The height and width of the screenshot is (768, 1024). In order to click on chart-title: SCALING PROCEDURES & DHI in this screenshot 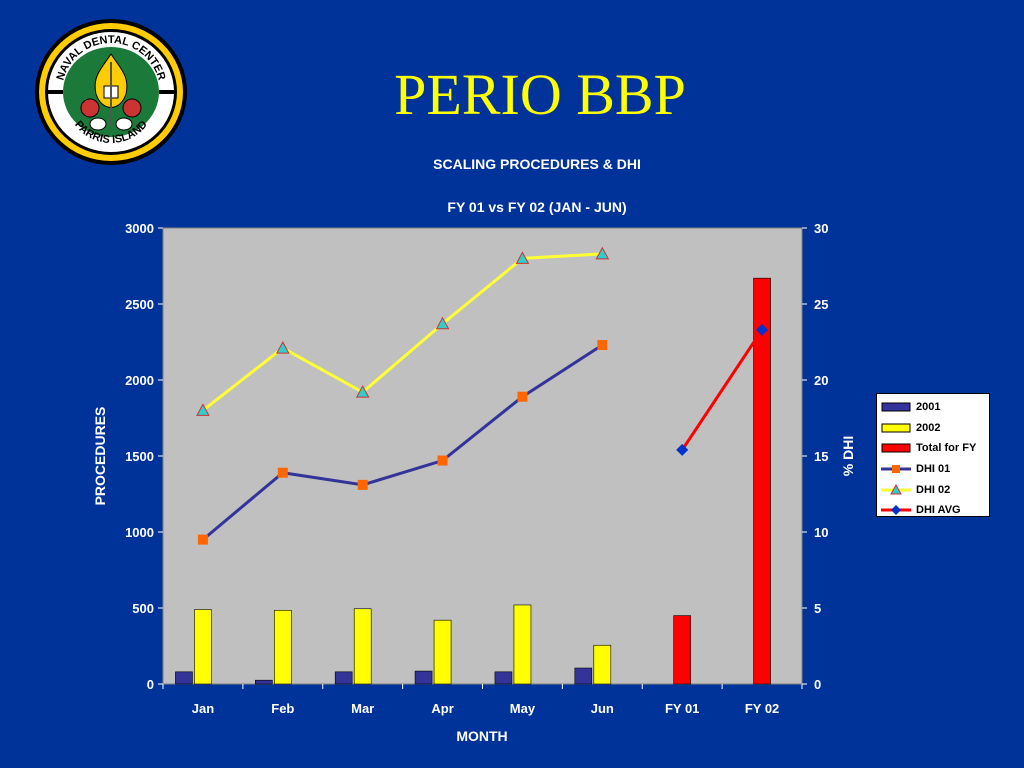, I will do `click(537, 164)`.